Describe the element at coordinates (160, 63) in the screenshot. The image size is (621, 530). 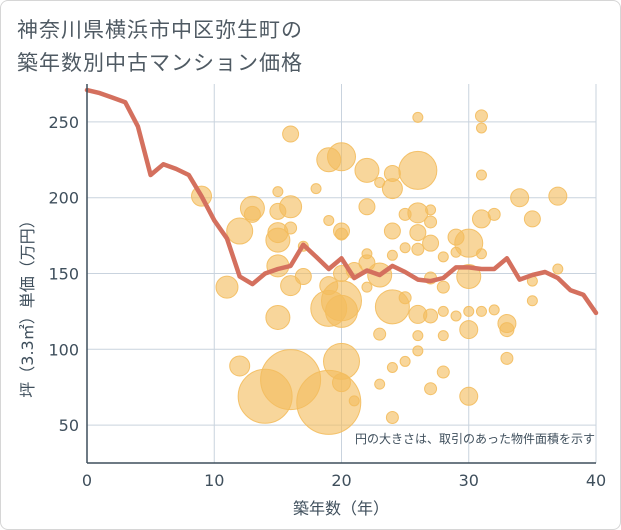
I see `chart-title-line-2: 築年数別中古マンション価格` at that location.